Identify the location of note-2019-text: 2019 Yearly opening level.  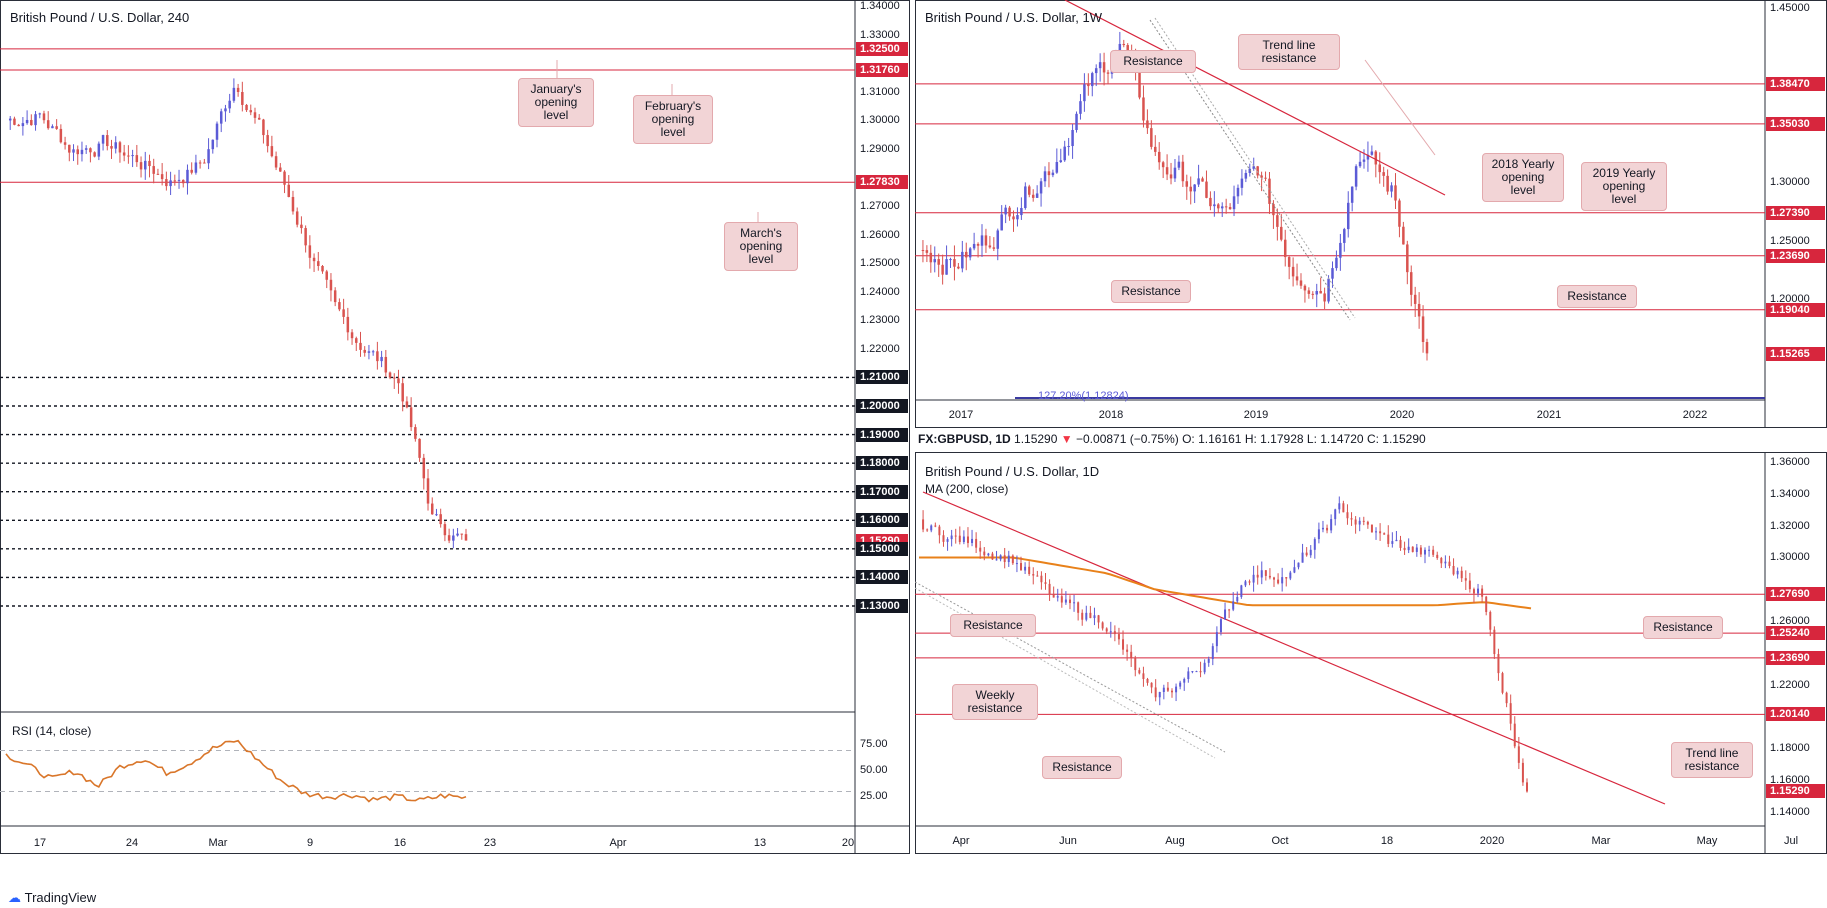
(1624, 186).